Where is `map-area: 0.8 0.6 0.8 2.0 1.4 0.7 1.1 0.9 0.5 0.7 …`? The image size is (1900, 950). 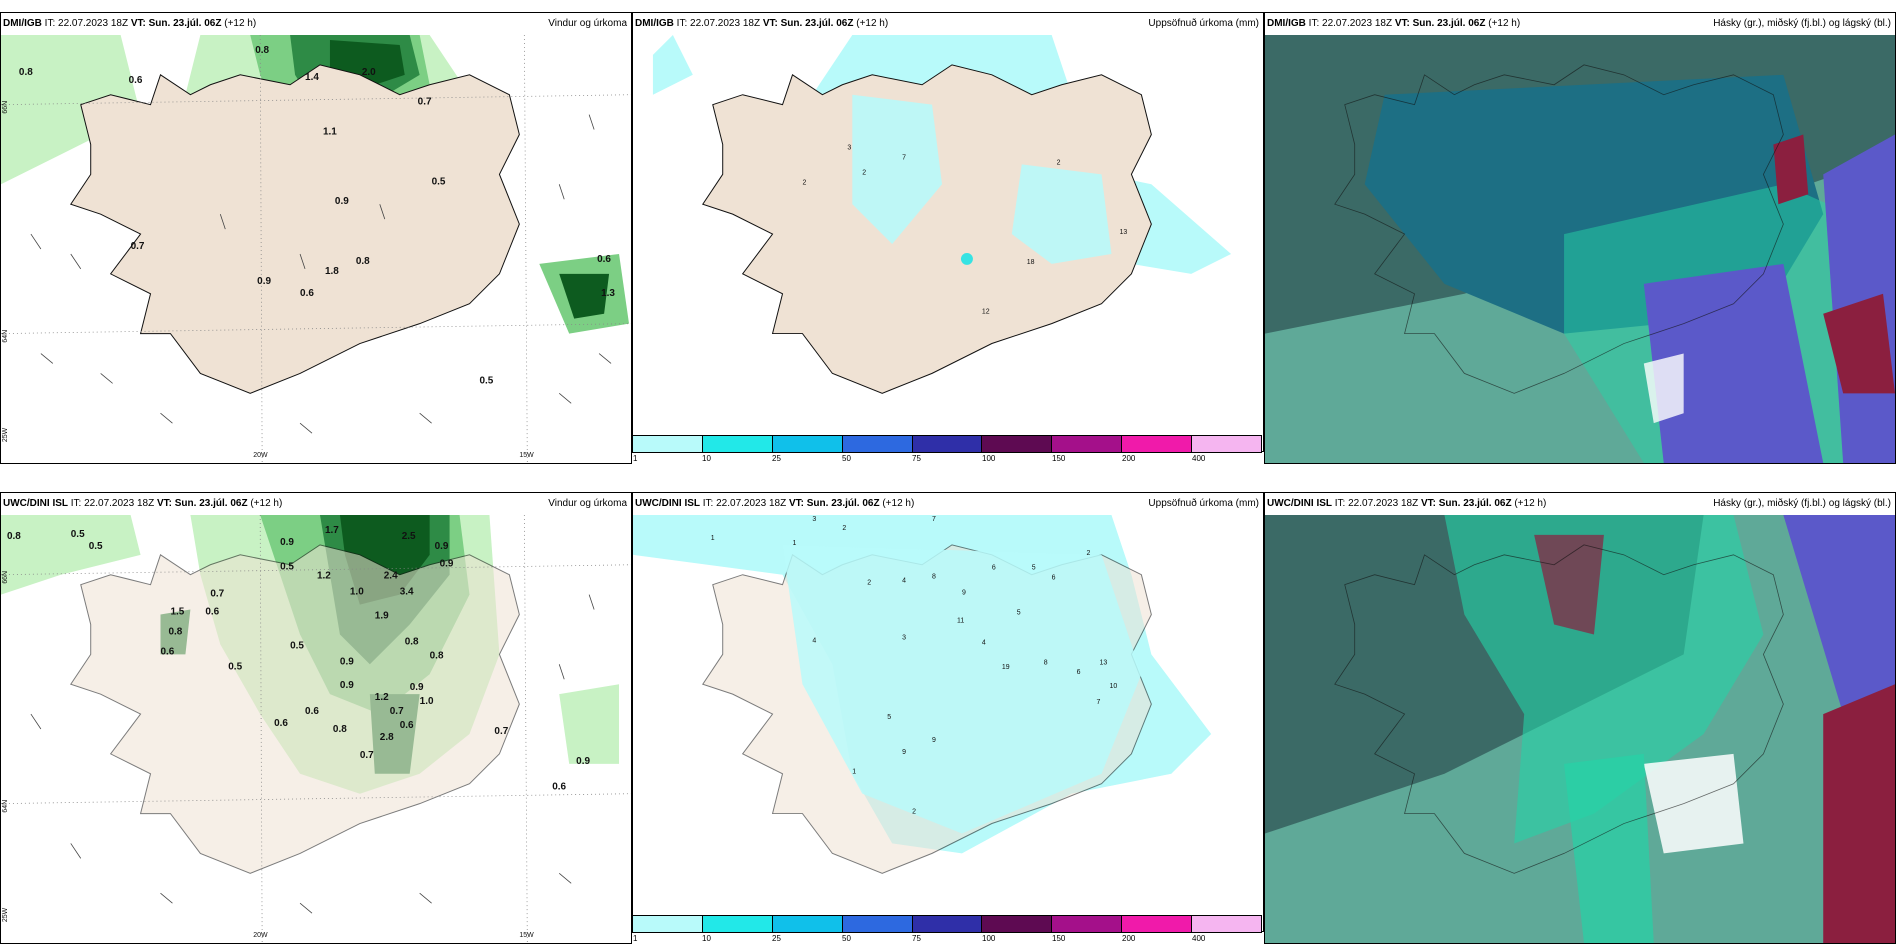
map-area: 0.8 0.6 0.8 2.0 1.4 0.7 1.1 0.9 0.5 0.7 … is located at coordinates (316, 249).